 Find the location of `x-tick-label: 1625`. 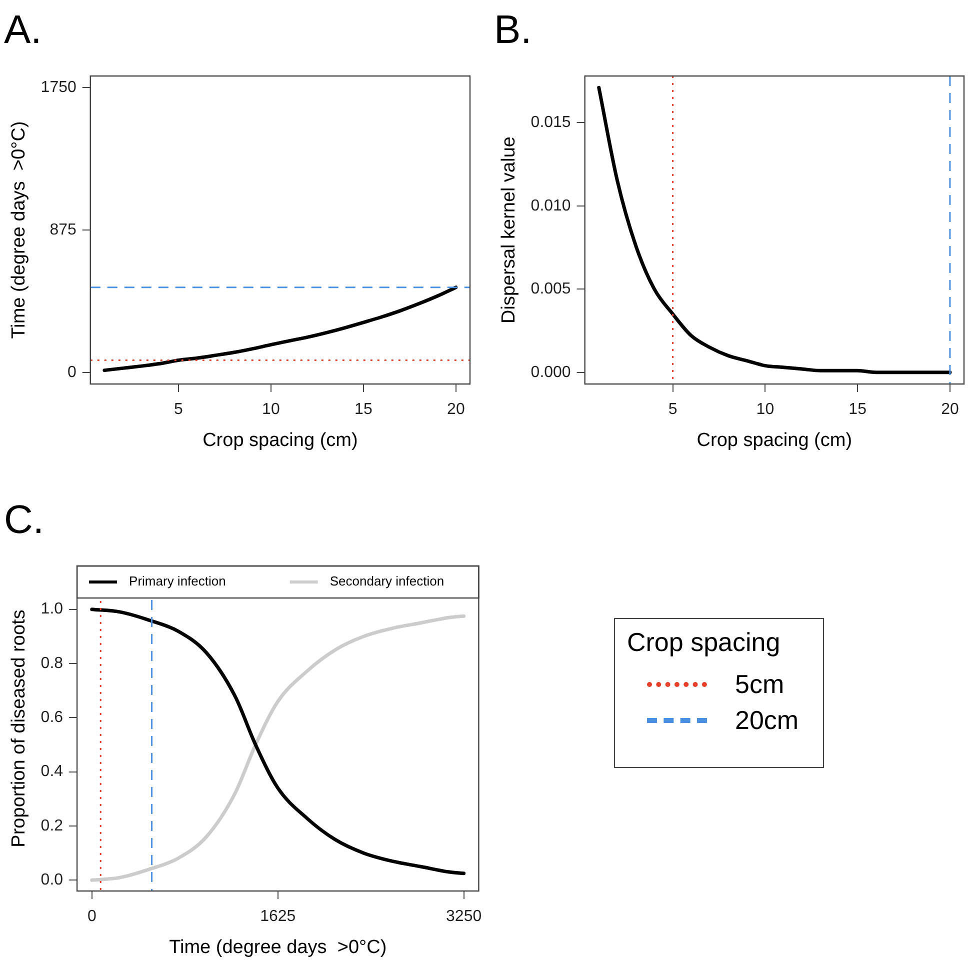

x-tick-label: 1625 is located at coordinates (278, 917).